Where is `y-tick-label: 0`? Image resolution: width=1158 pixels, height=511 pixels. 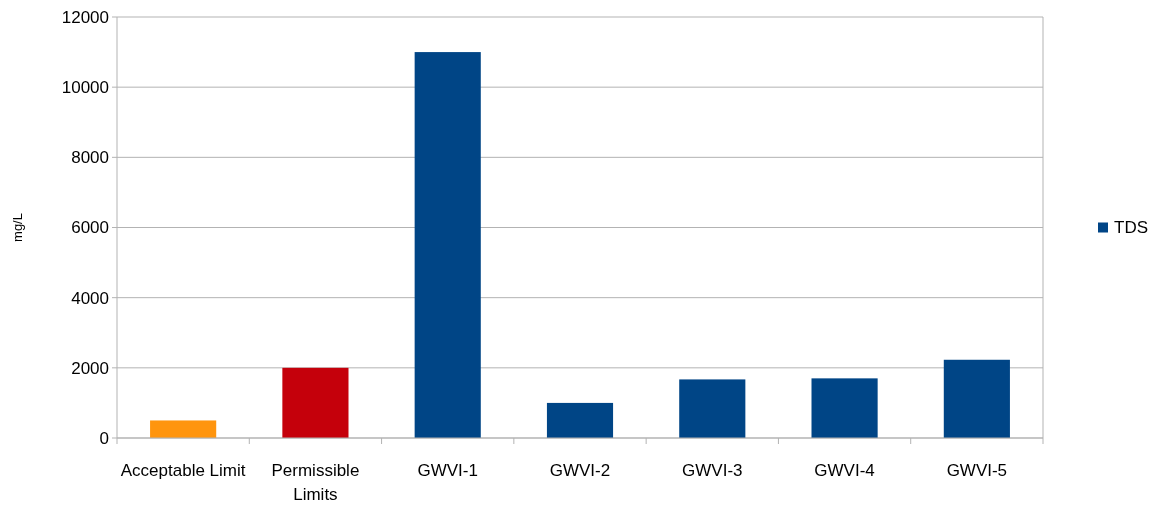
y-tick-label: 0 is located at coordinates (104, 438).